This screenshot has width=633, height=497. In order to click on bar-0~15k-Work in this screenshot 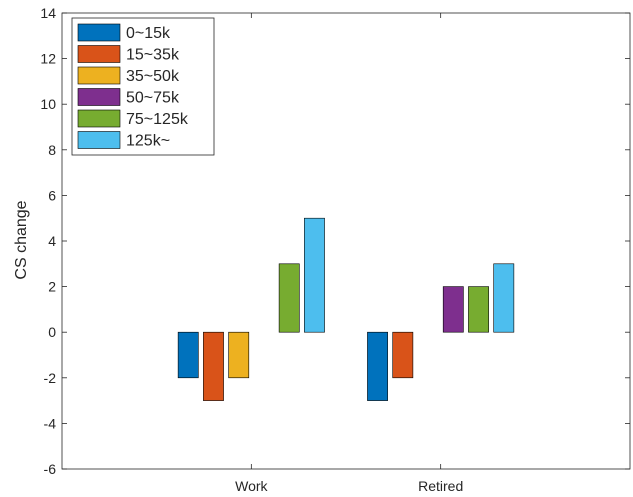, I will do `click(188, 355)`.